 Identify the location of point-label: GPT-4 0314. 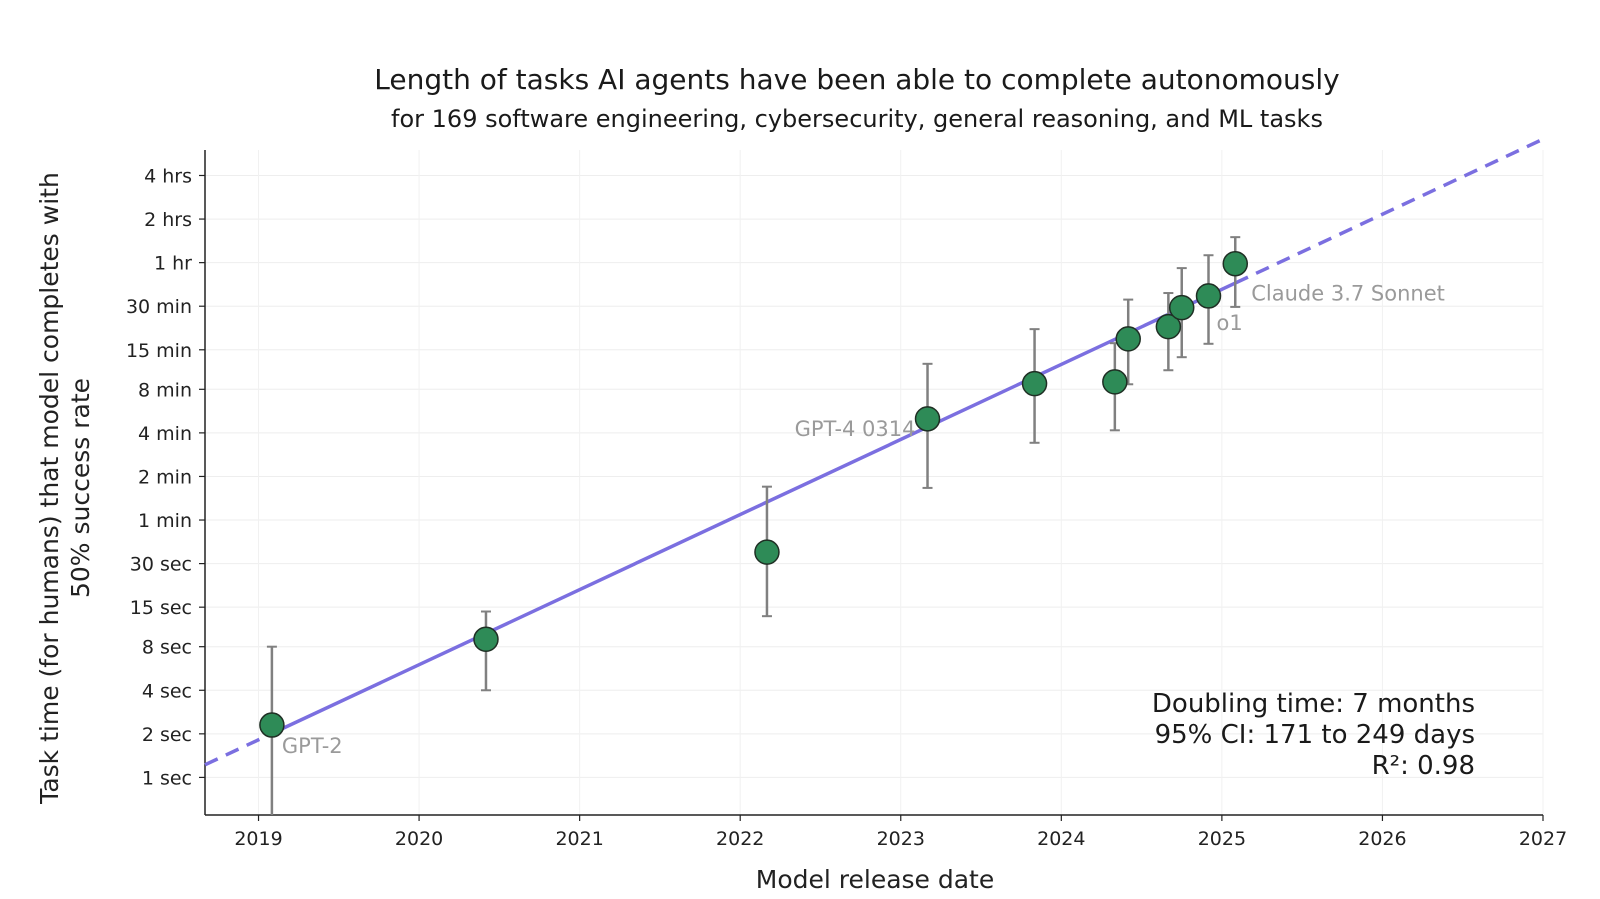
(855, 429).